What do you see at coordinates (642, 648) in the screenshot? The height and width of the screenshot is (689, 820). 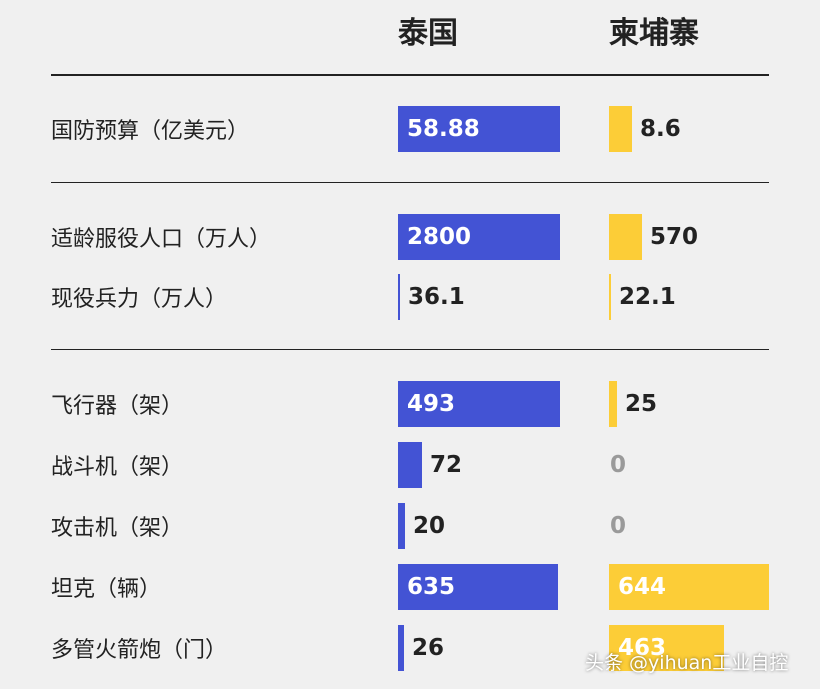 I see `value-label-cambodia: 463` at bounding box center [642, 648].